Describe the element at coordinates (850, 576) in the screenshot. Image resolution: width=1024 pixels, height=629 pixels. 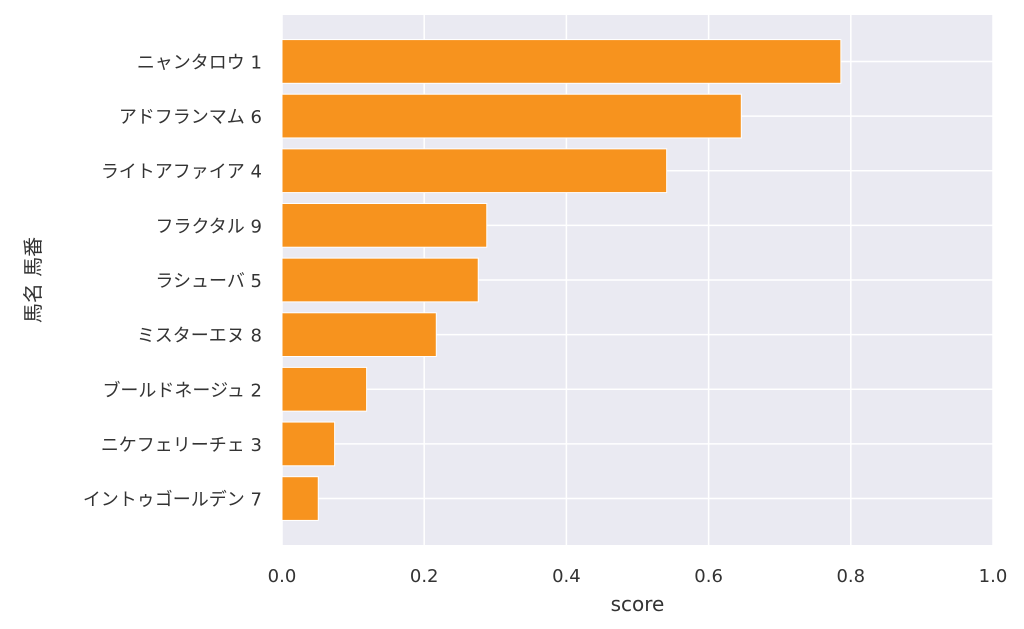
I see `x-tick-label: 0.8` at that location.